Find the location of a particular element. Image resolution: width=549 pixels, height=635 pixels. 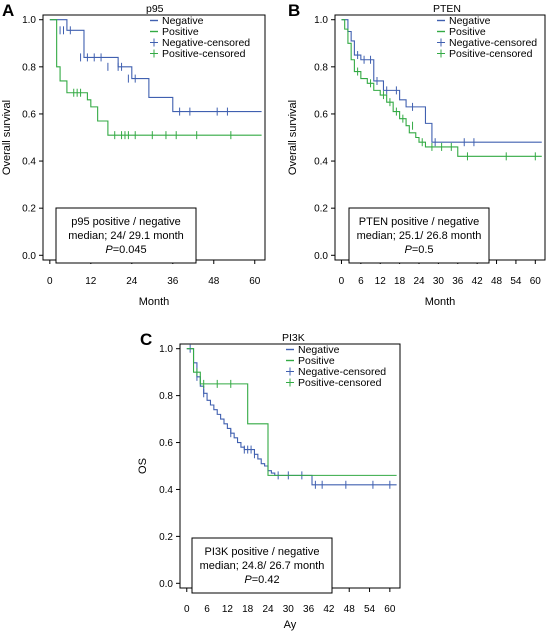

p-value: =0.42 is located at coordinates (266, 580).